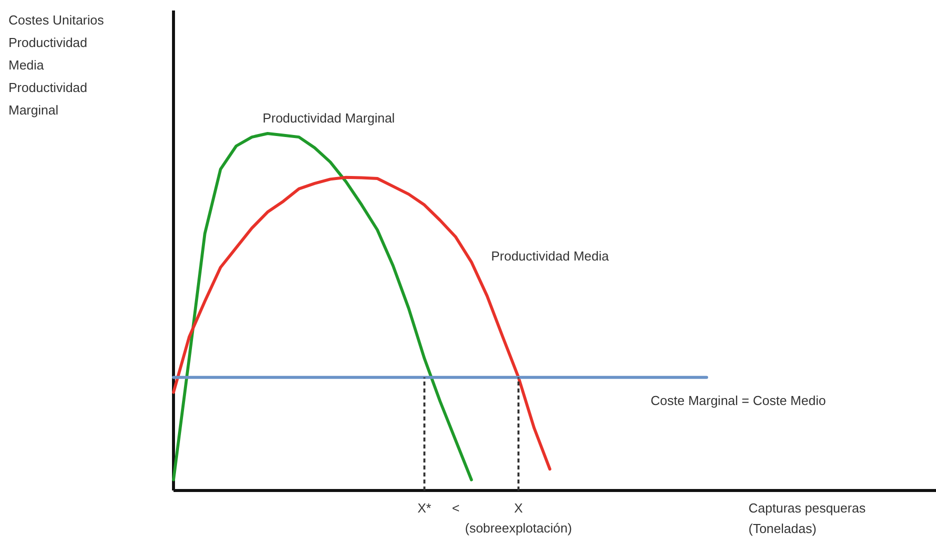 This screenshot has height=554, width=936. What do you see at coordinates (328, 118) in the screenshot?
I see `series-label: Productividad Marginal` at bounding box center [328, 118].